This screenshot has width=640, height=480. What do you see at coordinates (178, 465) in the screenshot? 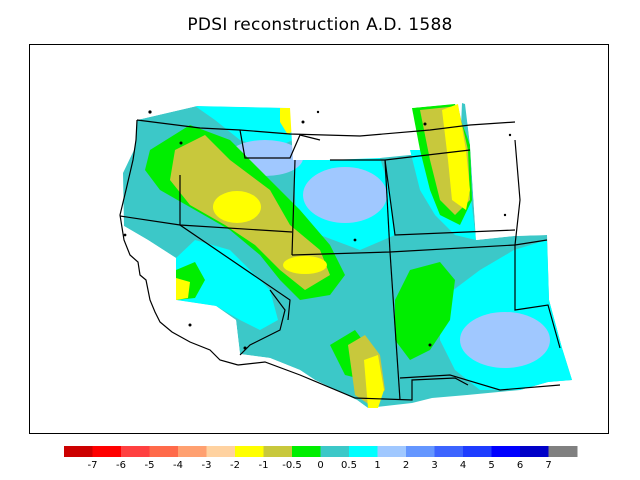
I see `legend-tick-label: -4` at bounding box center [178, 465].